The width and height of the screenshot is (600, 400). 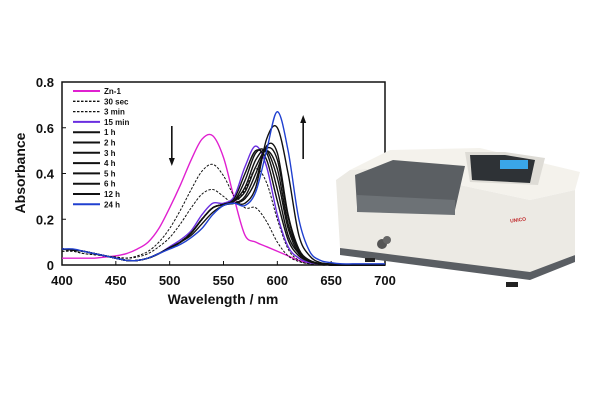 What do you see at coordinates (112, 91) in the screenshot?
I see `legend-label: Zn-1` at bounding box center [112, 91].